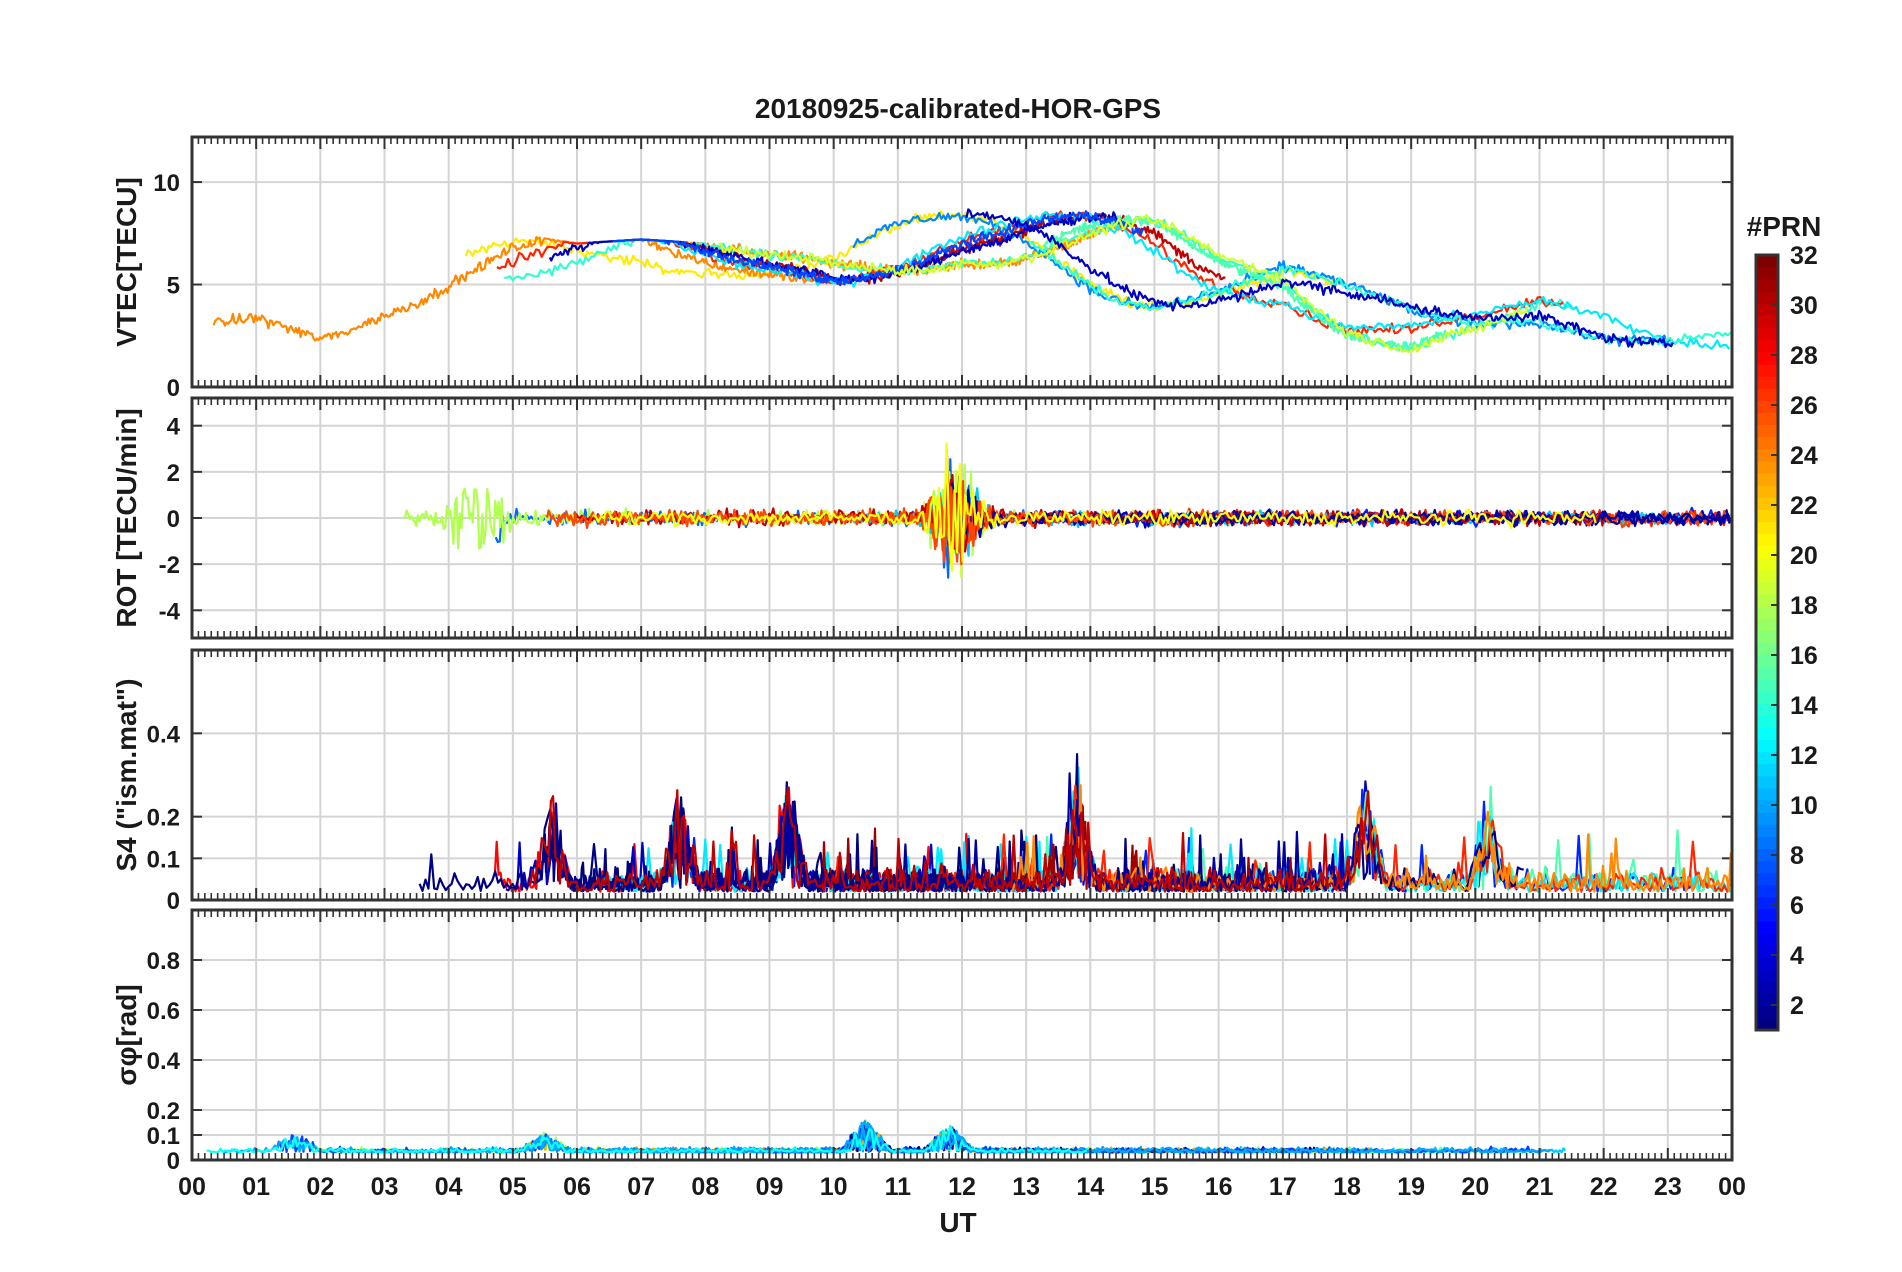  What do you see at coordinates (962, 1187) in the screenshot?
I see `x-tick-label: 12` at bounding box center [962, 1187].